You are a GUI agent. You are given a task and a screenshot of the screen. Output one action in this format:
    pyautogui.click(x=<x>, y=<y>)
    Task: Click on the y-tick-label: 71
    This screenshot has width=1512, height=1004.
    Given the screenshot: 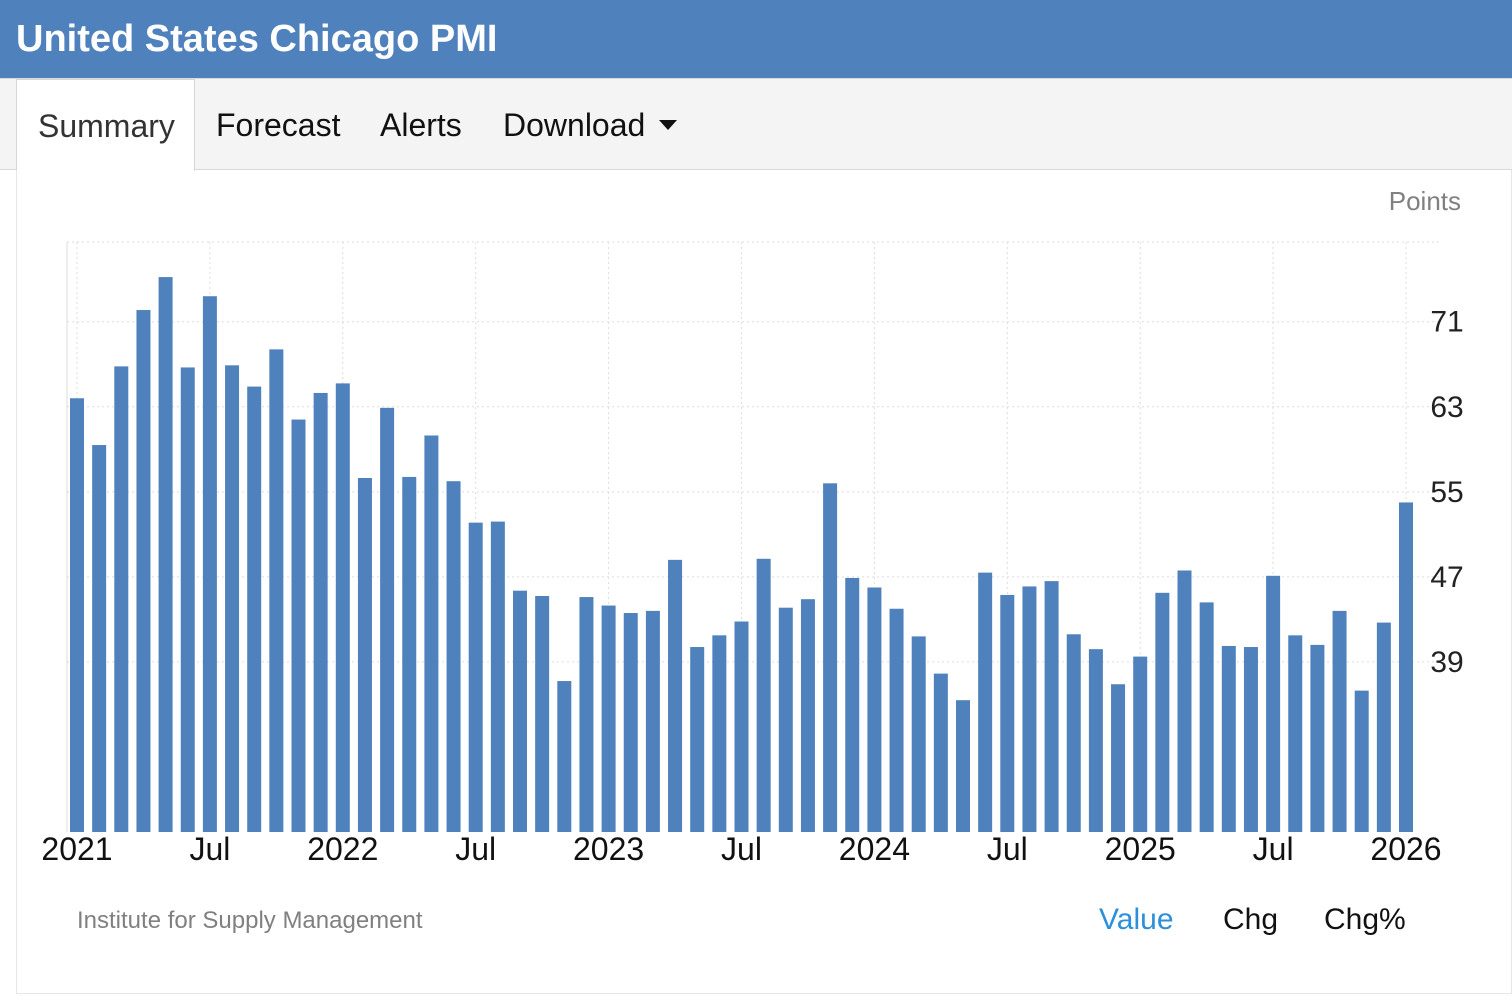 What is the action you would take?
    pyautogui.click(x=1446, y=322)
    